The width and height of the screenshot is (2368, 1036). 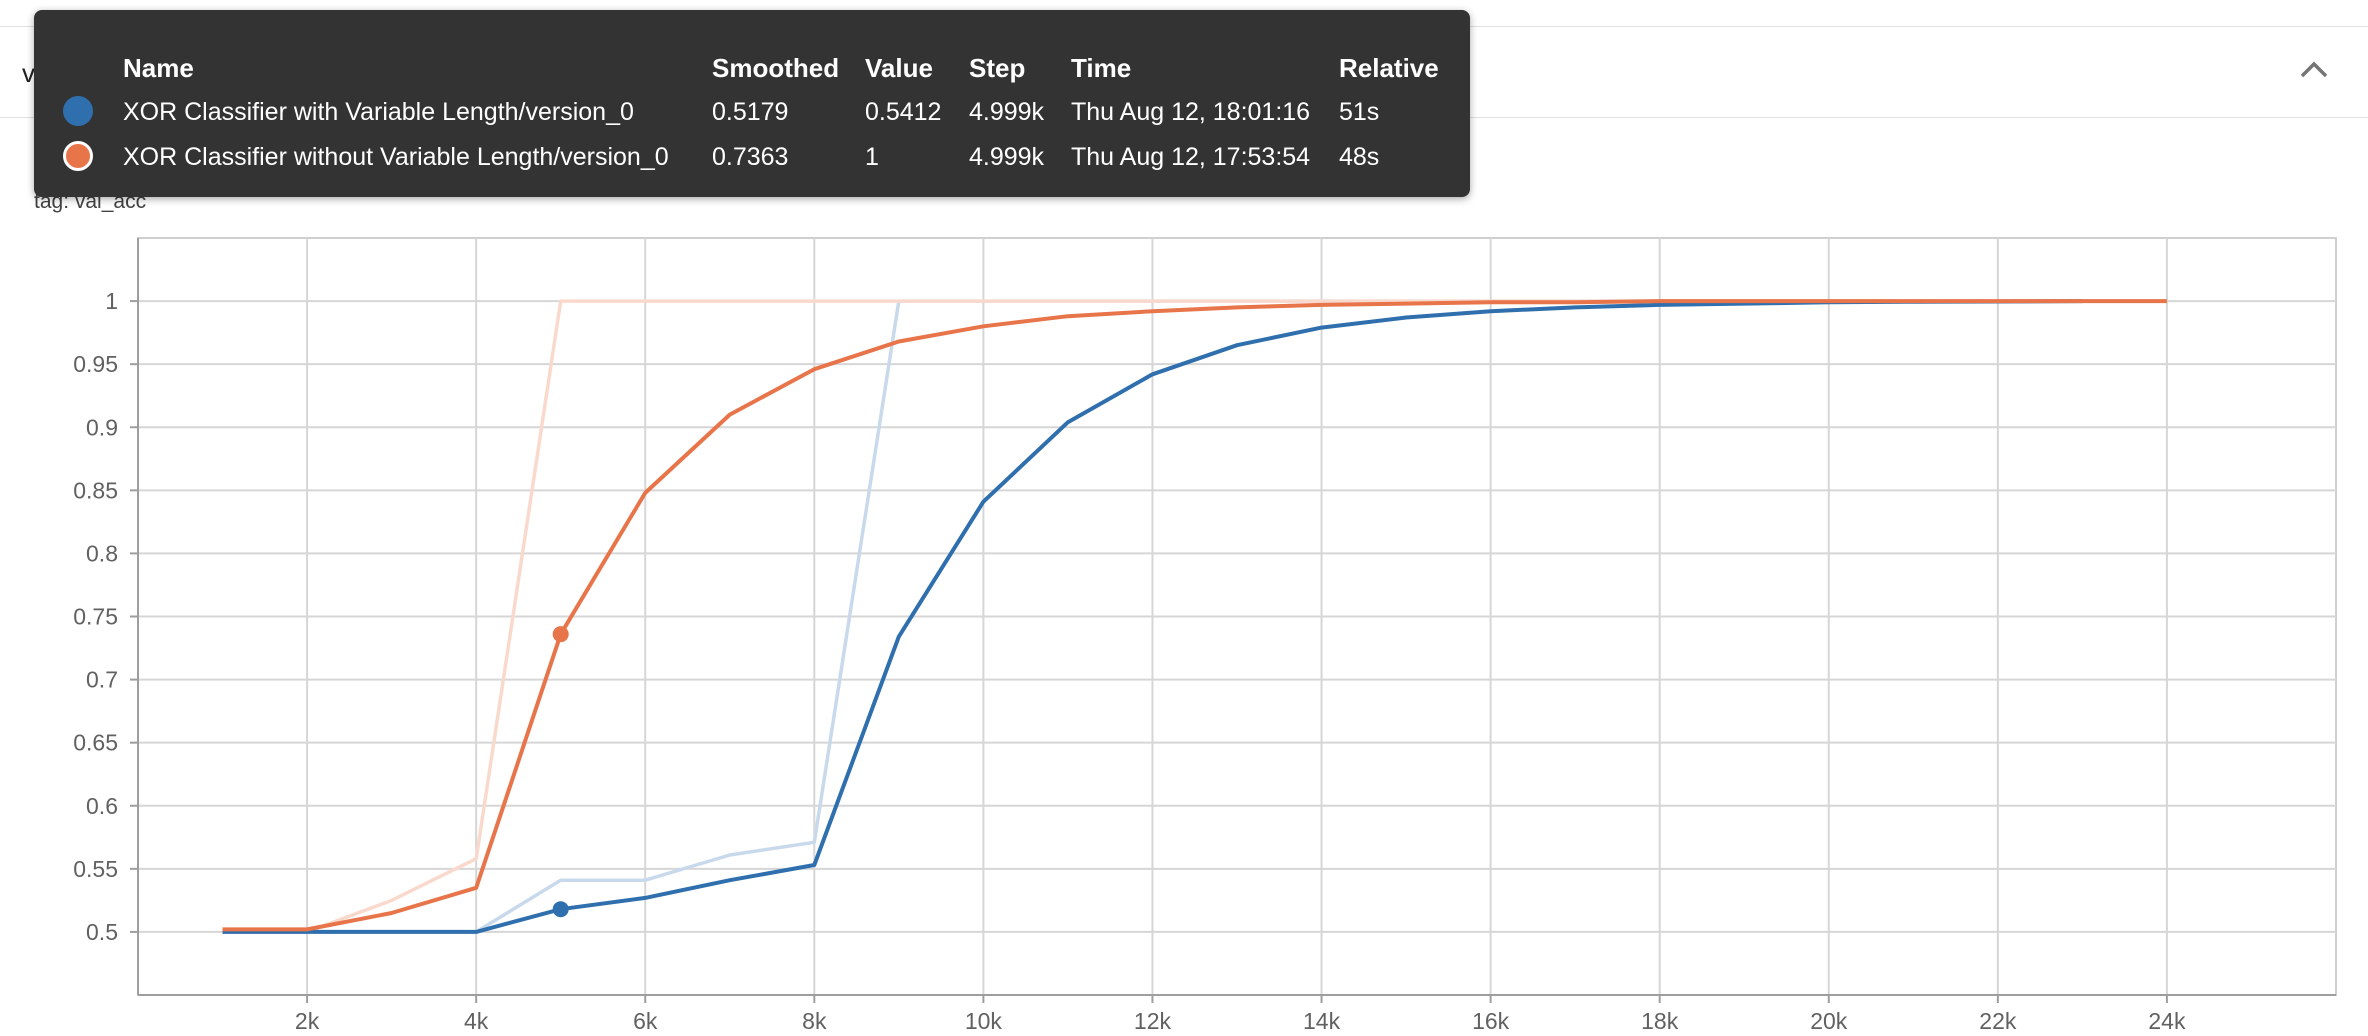 I want to click on y-tick-label: 0.6, so click(x=102, y=806).